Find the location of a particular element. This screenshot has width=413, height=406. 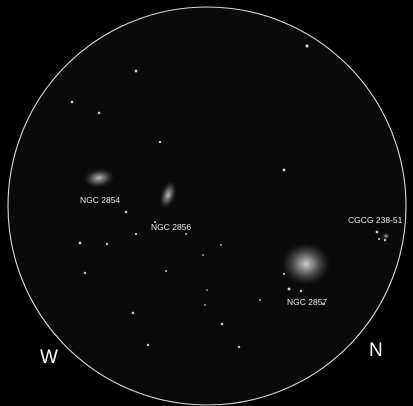

direction-west: W is located at coordinates (49, 357).